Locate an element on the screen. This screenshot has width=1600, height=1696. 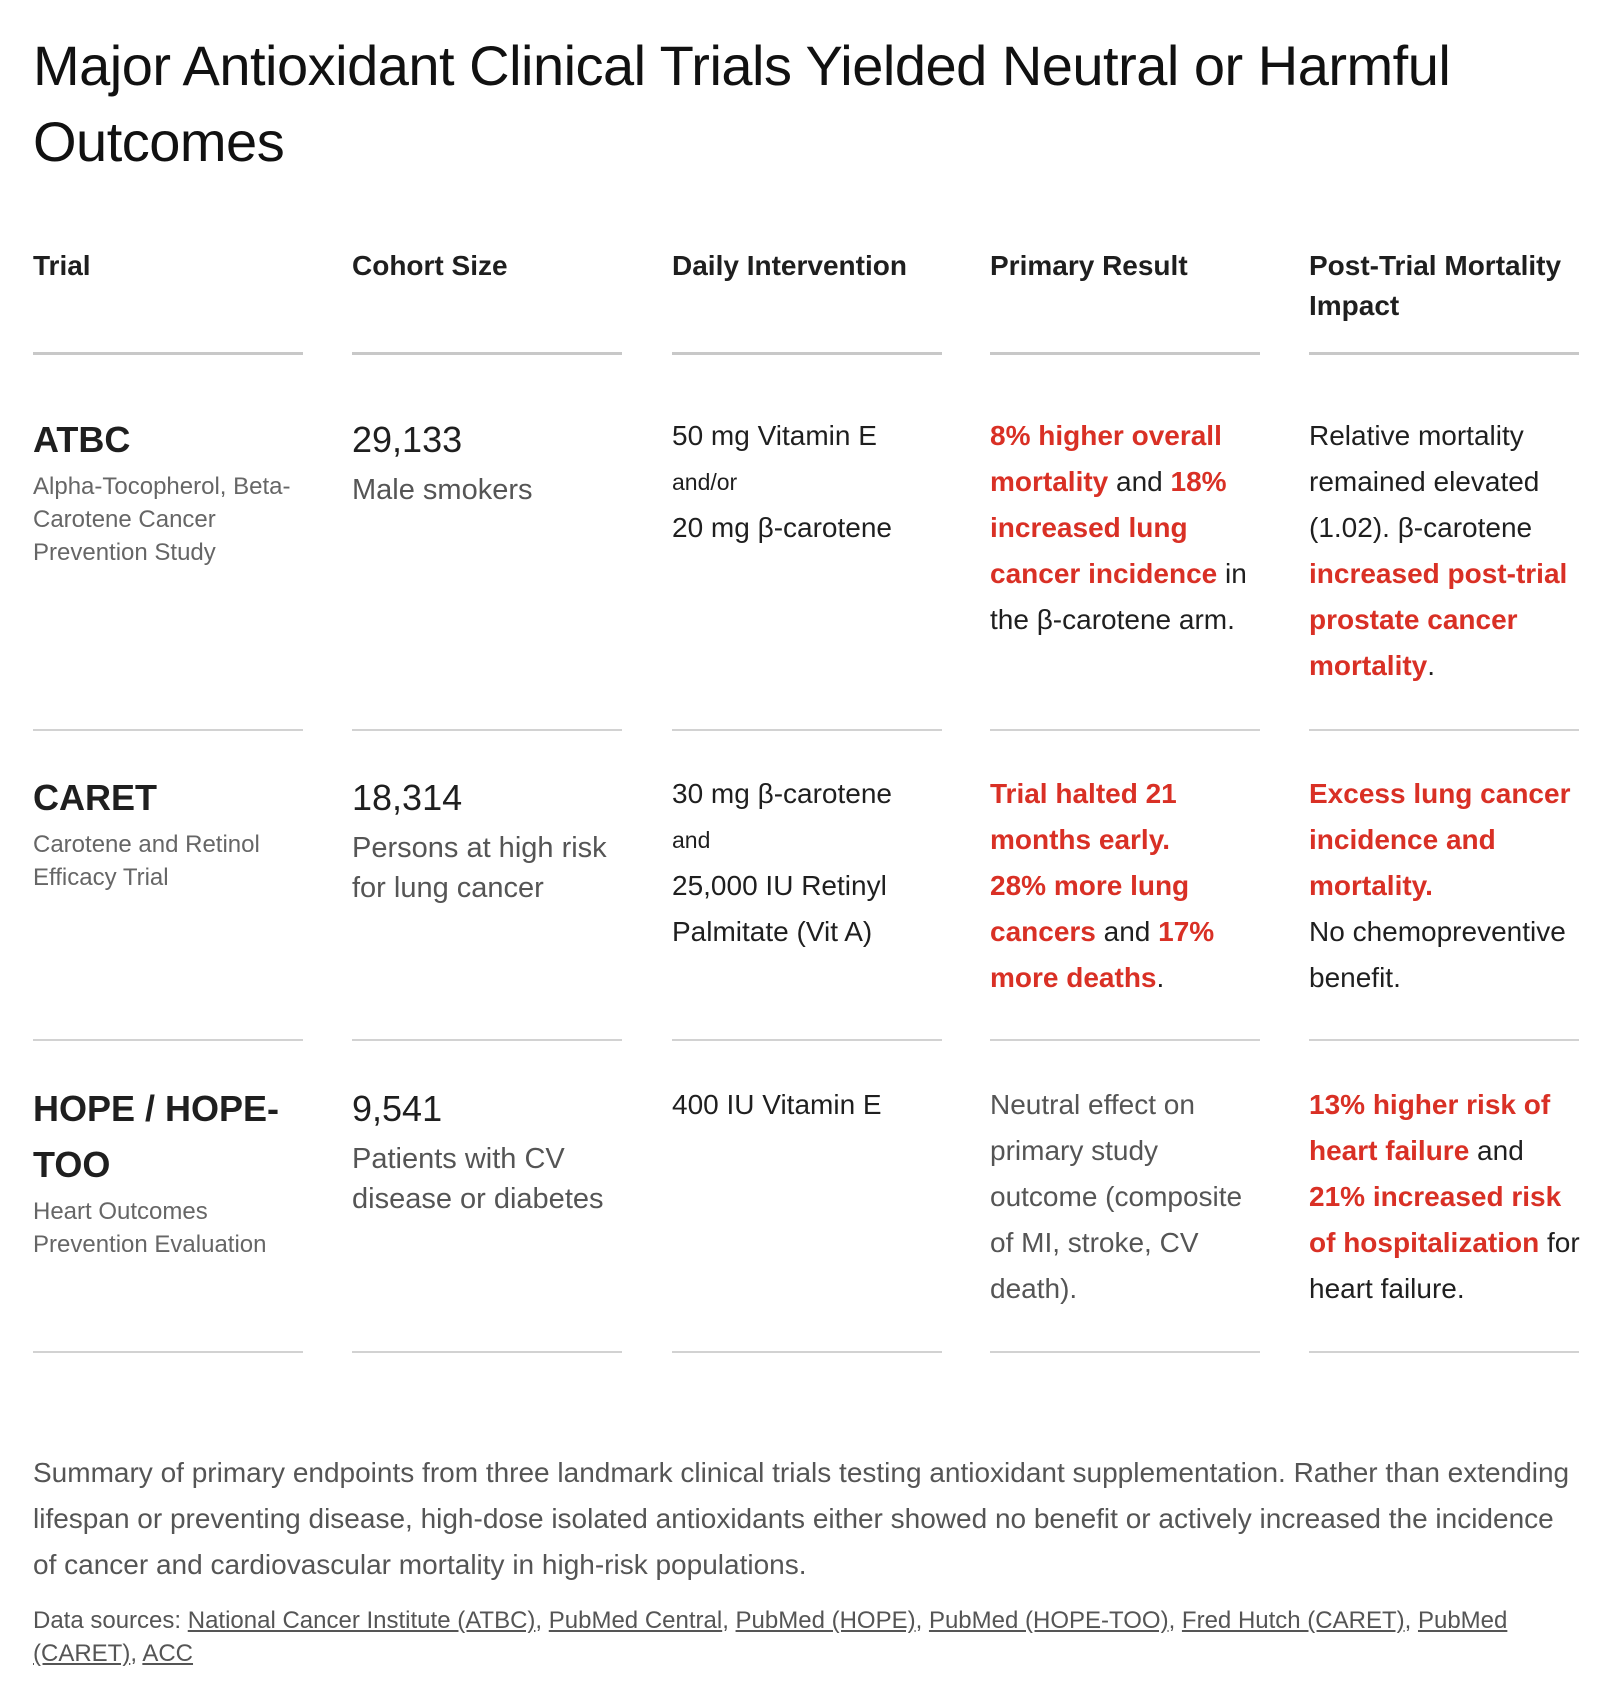
cohort-size: 18,314 is located at coordinates (407, 797).